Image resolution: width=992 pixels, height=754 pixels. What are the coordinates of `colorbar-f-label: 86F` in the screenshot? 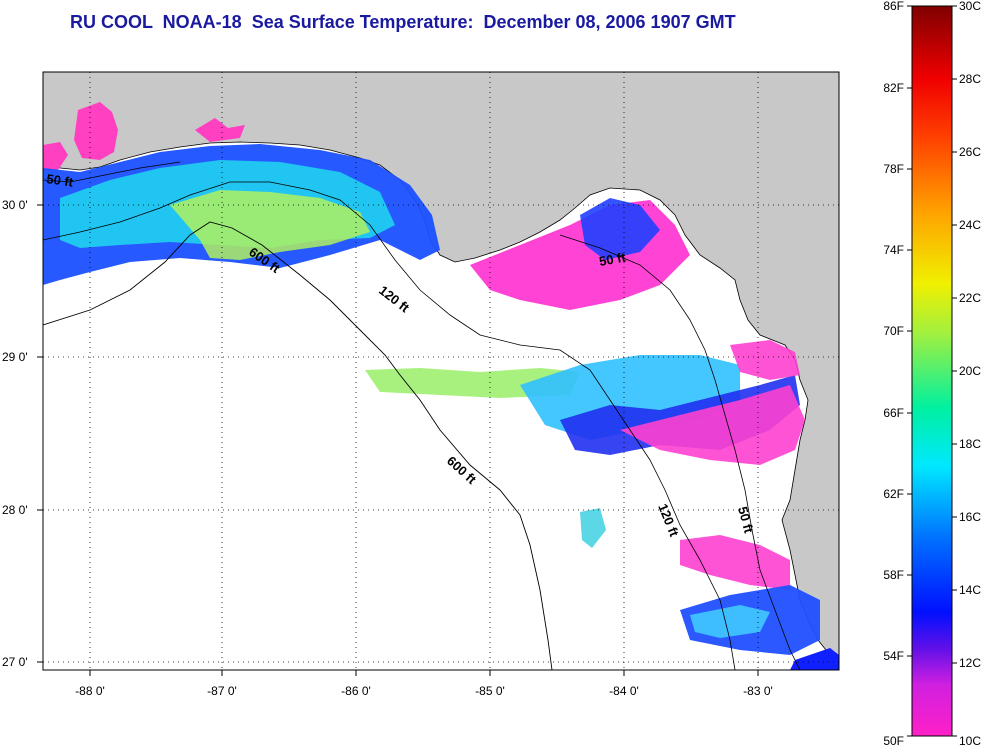 It's located at (893, 6).